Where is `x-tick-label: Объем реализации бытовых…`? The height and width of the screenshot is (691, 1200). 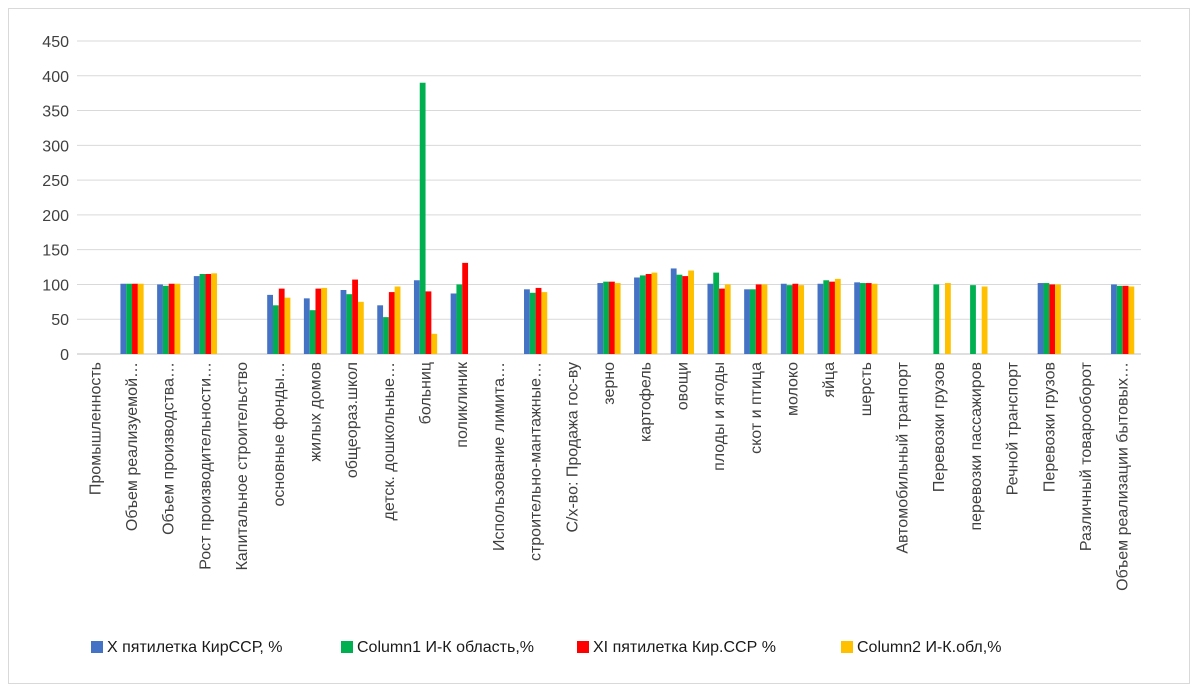
x-tick-label: Объем реализации бытовых… is located at coordinates (1123, 476).